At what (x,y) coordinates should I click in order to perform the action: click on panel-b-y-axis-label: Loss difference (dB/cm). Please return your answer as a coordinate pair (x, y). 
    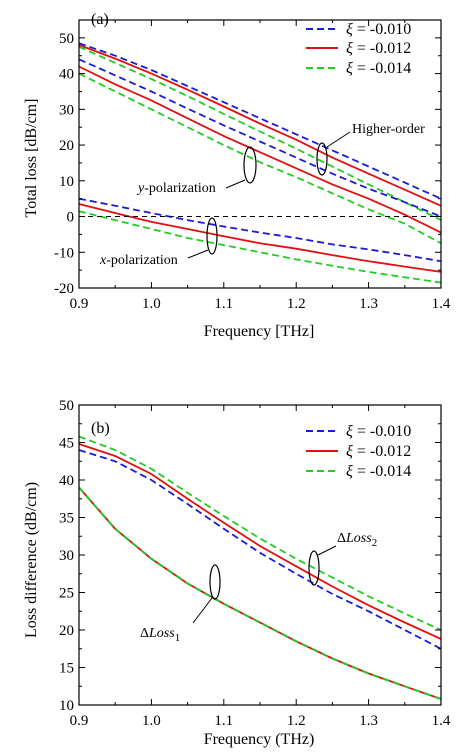
    Looking at the image, I should click on (31, 560).